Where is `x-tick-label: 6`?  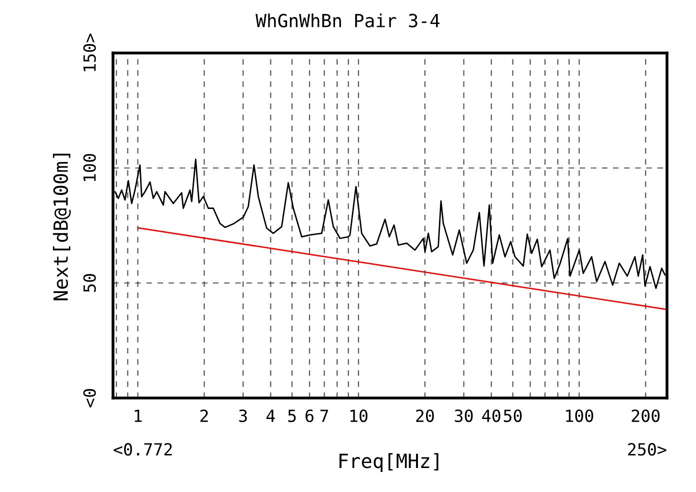
x-tick-label: 6 is located at coordinates (310, 415).